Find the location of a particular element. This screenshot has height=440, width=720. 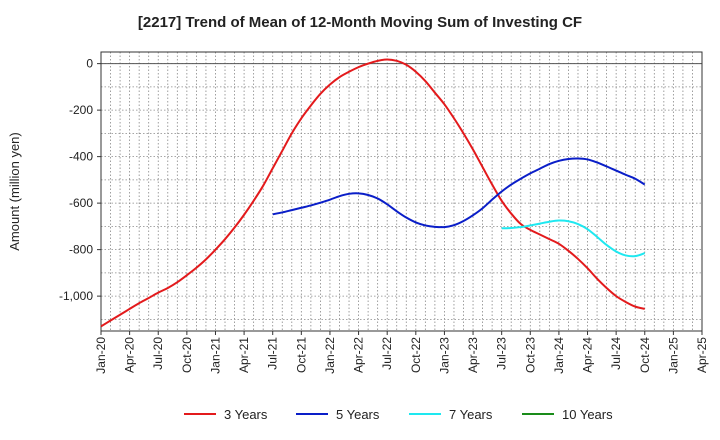

x-tick-label: Jan-20 is located at coordinates (101, 355).